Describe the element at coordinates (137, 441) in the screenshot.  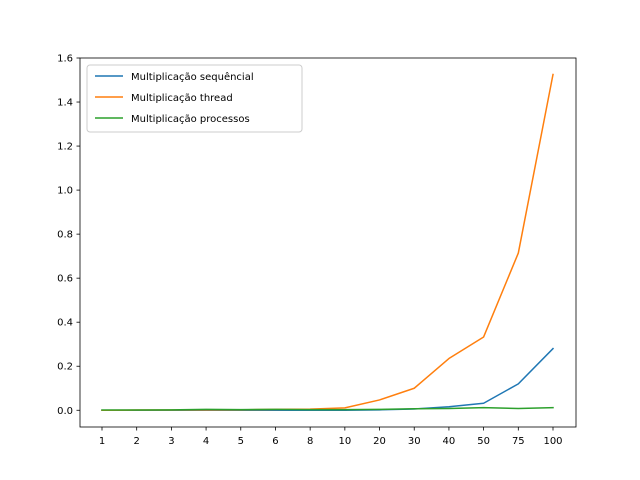
I see `x-tick-label: 2` at that location.